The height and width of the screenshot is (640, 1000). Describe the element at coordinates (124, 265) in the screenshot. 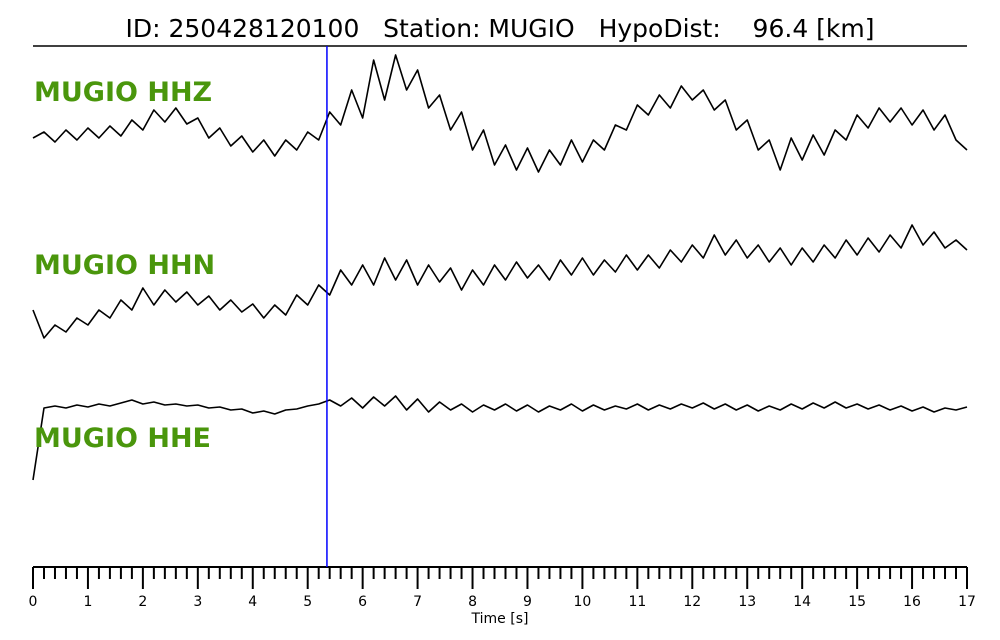

I see `trace-label: MUGIO HHN` at that location.